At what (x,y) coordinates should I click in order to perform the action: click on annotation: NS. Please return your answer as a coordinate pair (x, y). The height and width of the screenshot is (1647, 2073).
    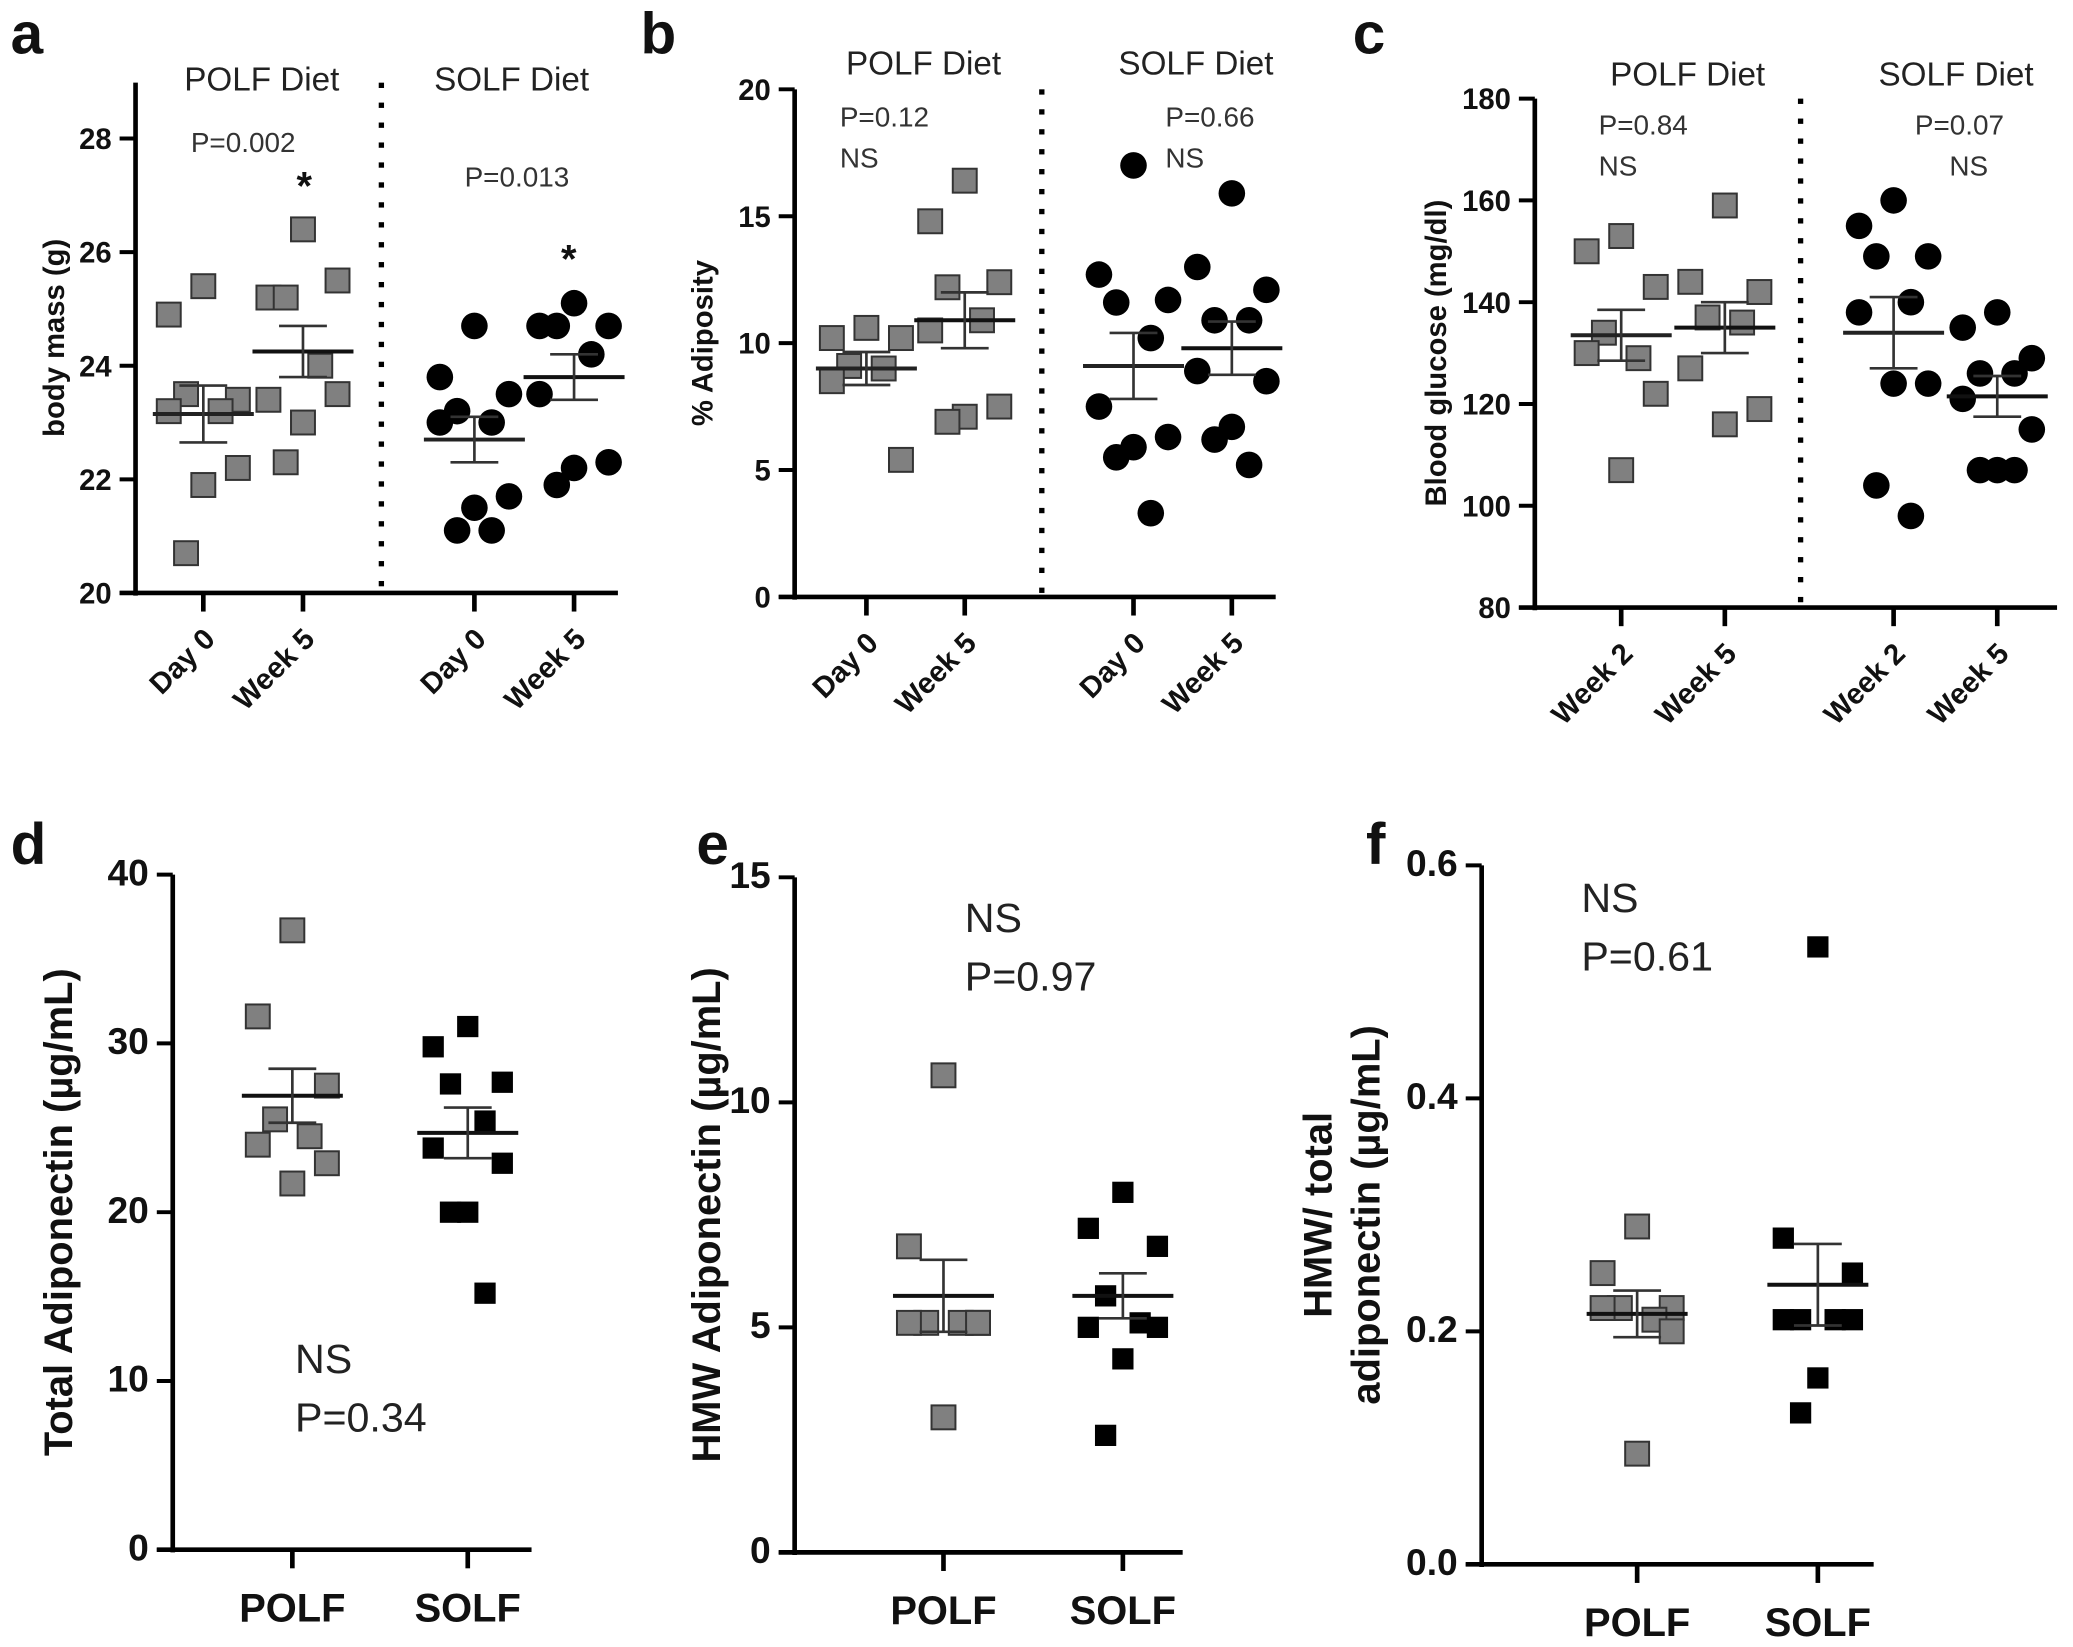
    Looking at the image, I should click on (1618, 166).